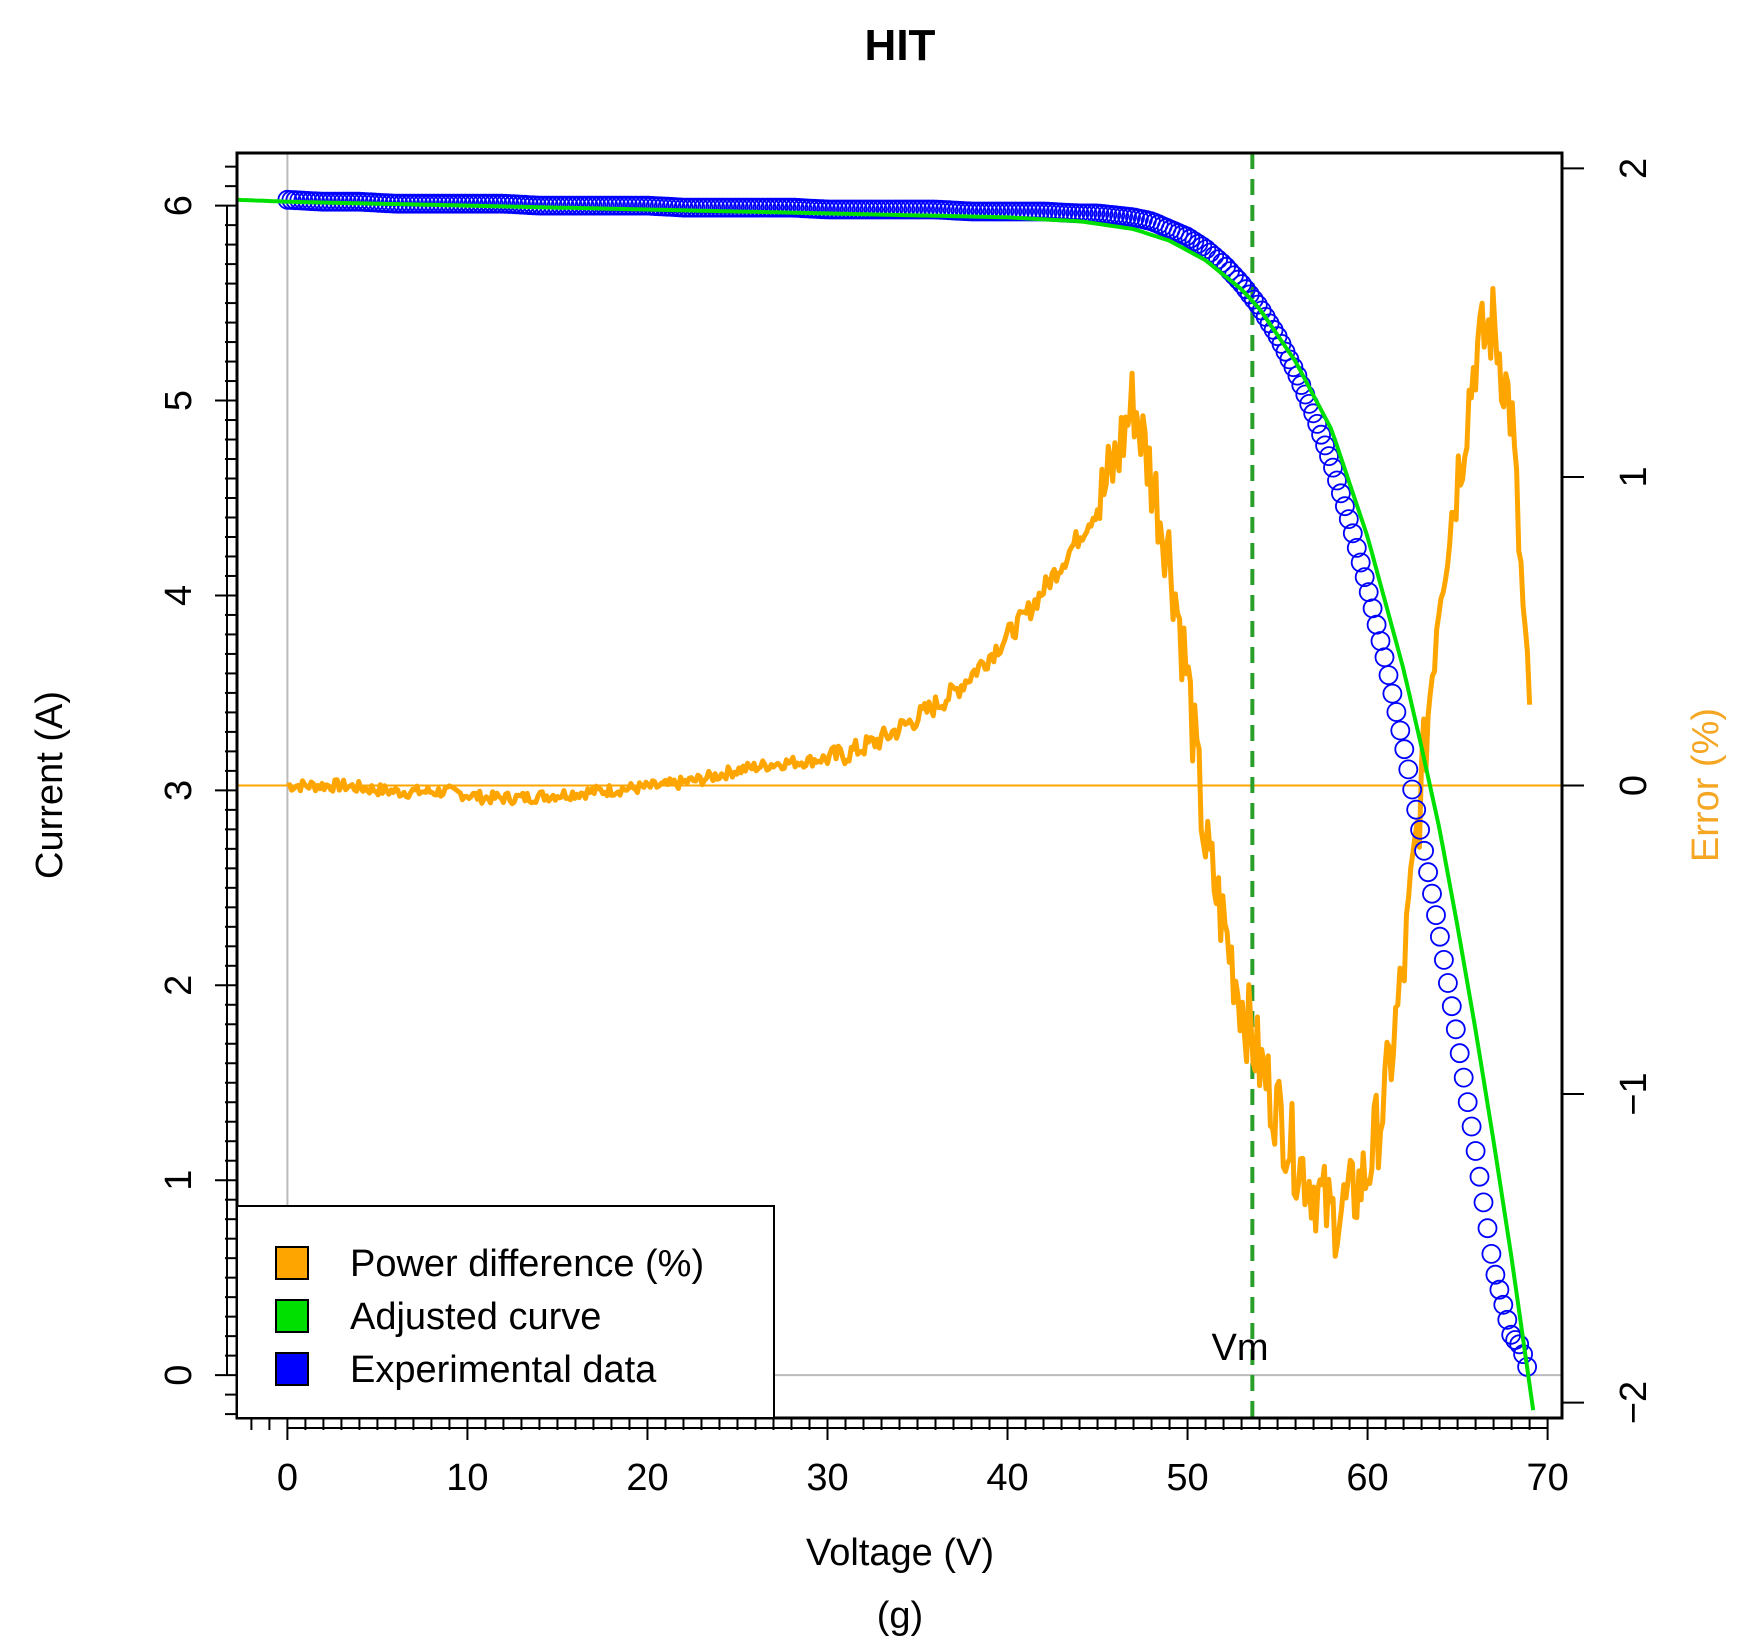  I want to click on x-tick-label: 70, so click(1547, 1478).